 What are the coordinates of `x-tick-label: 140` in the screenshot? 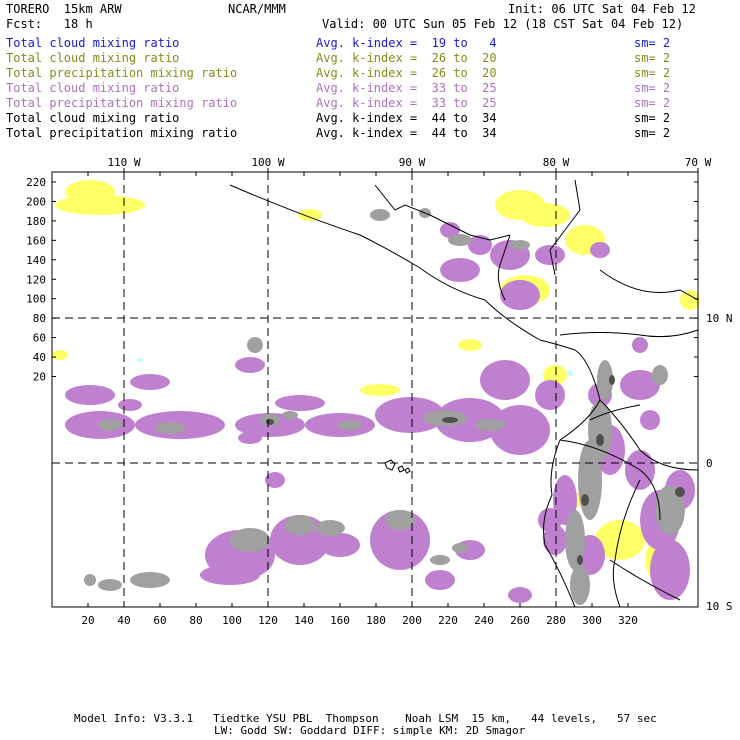 It's located at (304, 620).